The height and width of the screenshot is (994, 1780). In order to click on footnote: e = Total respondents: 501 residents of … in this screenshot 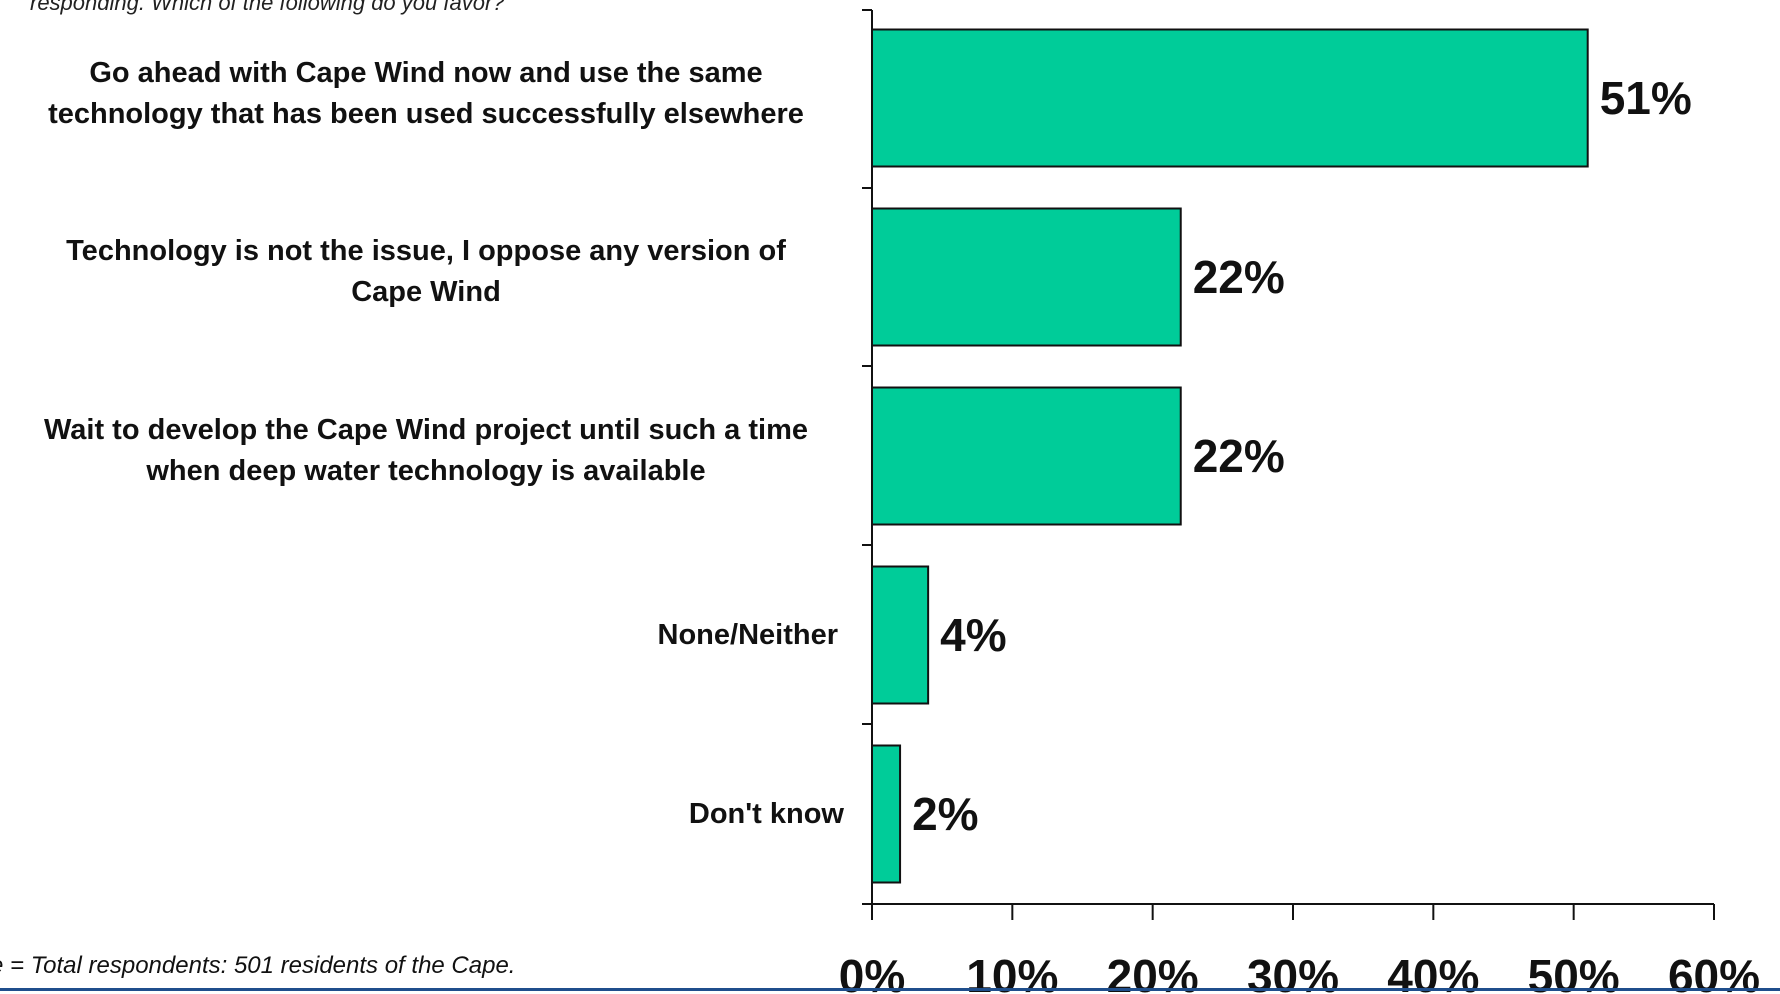, I will do `click(258, 965)`.